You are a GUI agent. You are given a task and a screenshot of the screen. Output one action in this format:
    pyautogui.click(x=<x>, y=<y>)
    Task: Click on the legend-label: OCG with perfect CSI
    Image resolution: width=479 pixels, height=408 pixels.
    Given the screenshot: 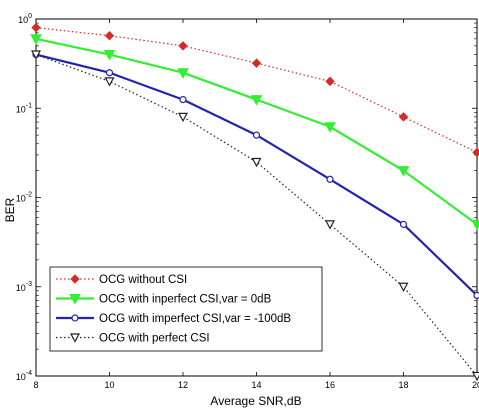 What is the action you would take?
    pyautogui.click(x=154, y=339)
    